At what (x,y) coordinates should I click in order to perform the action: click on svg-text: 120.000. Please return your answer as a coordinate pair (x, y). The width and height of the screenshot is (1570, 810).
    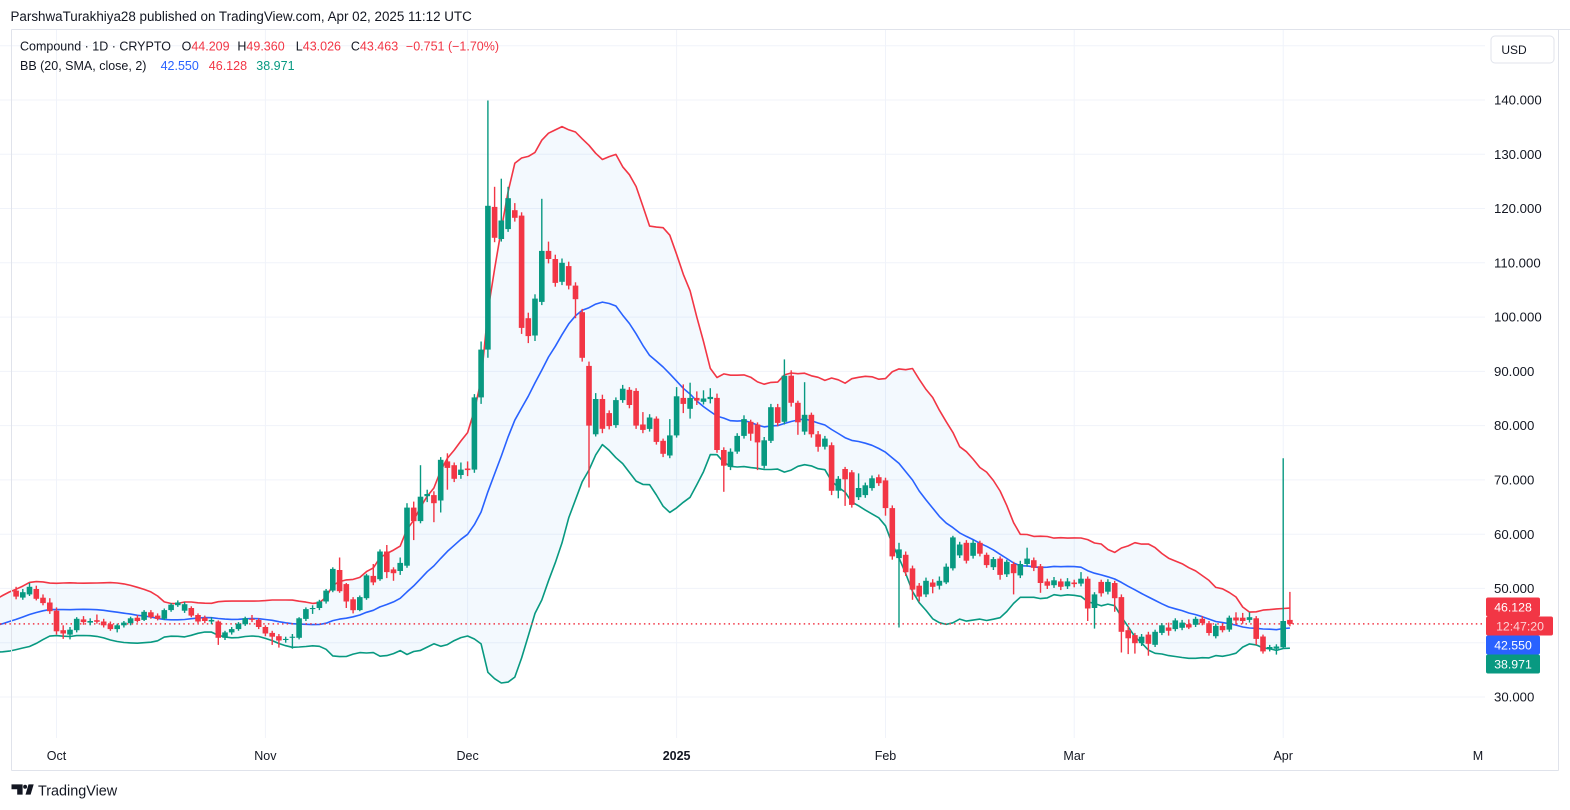
    Looking at the image, I should click on (1518, 208).